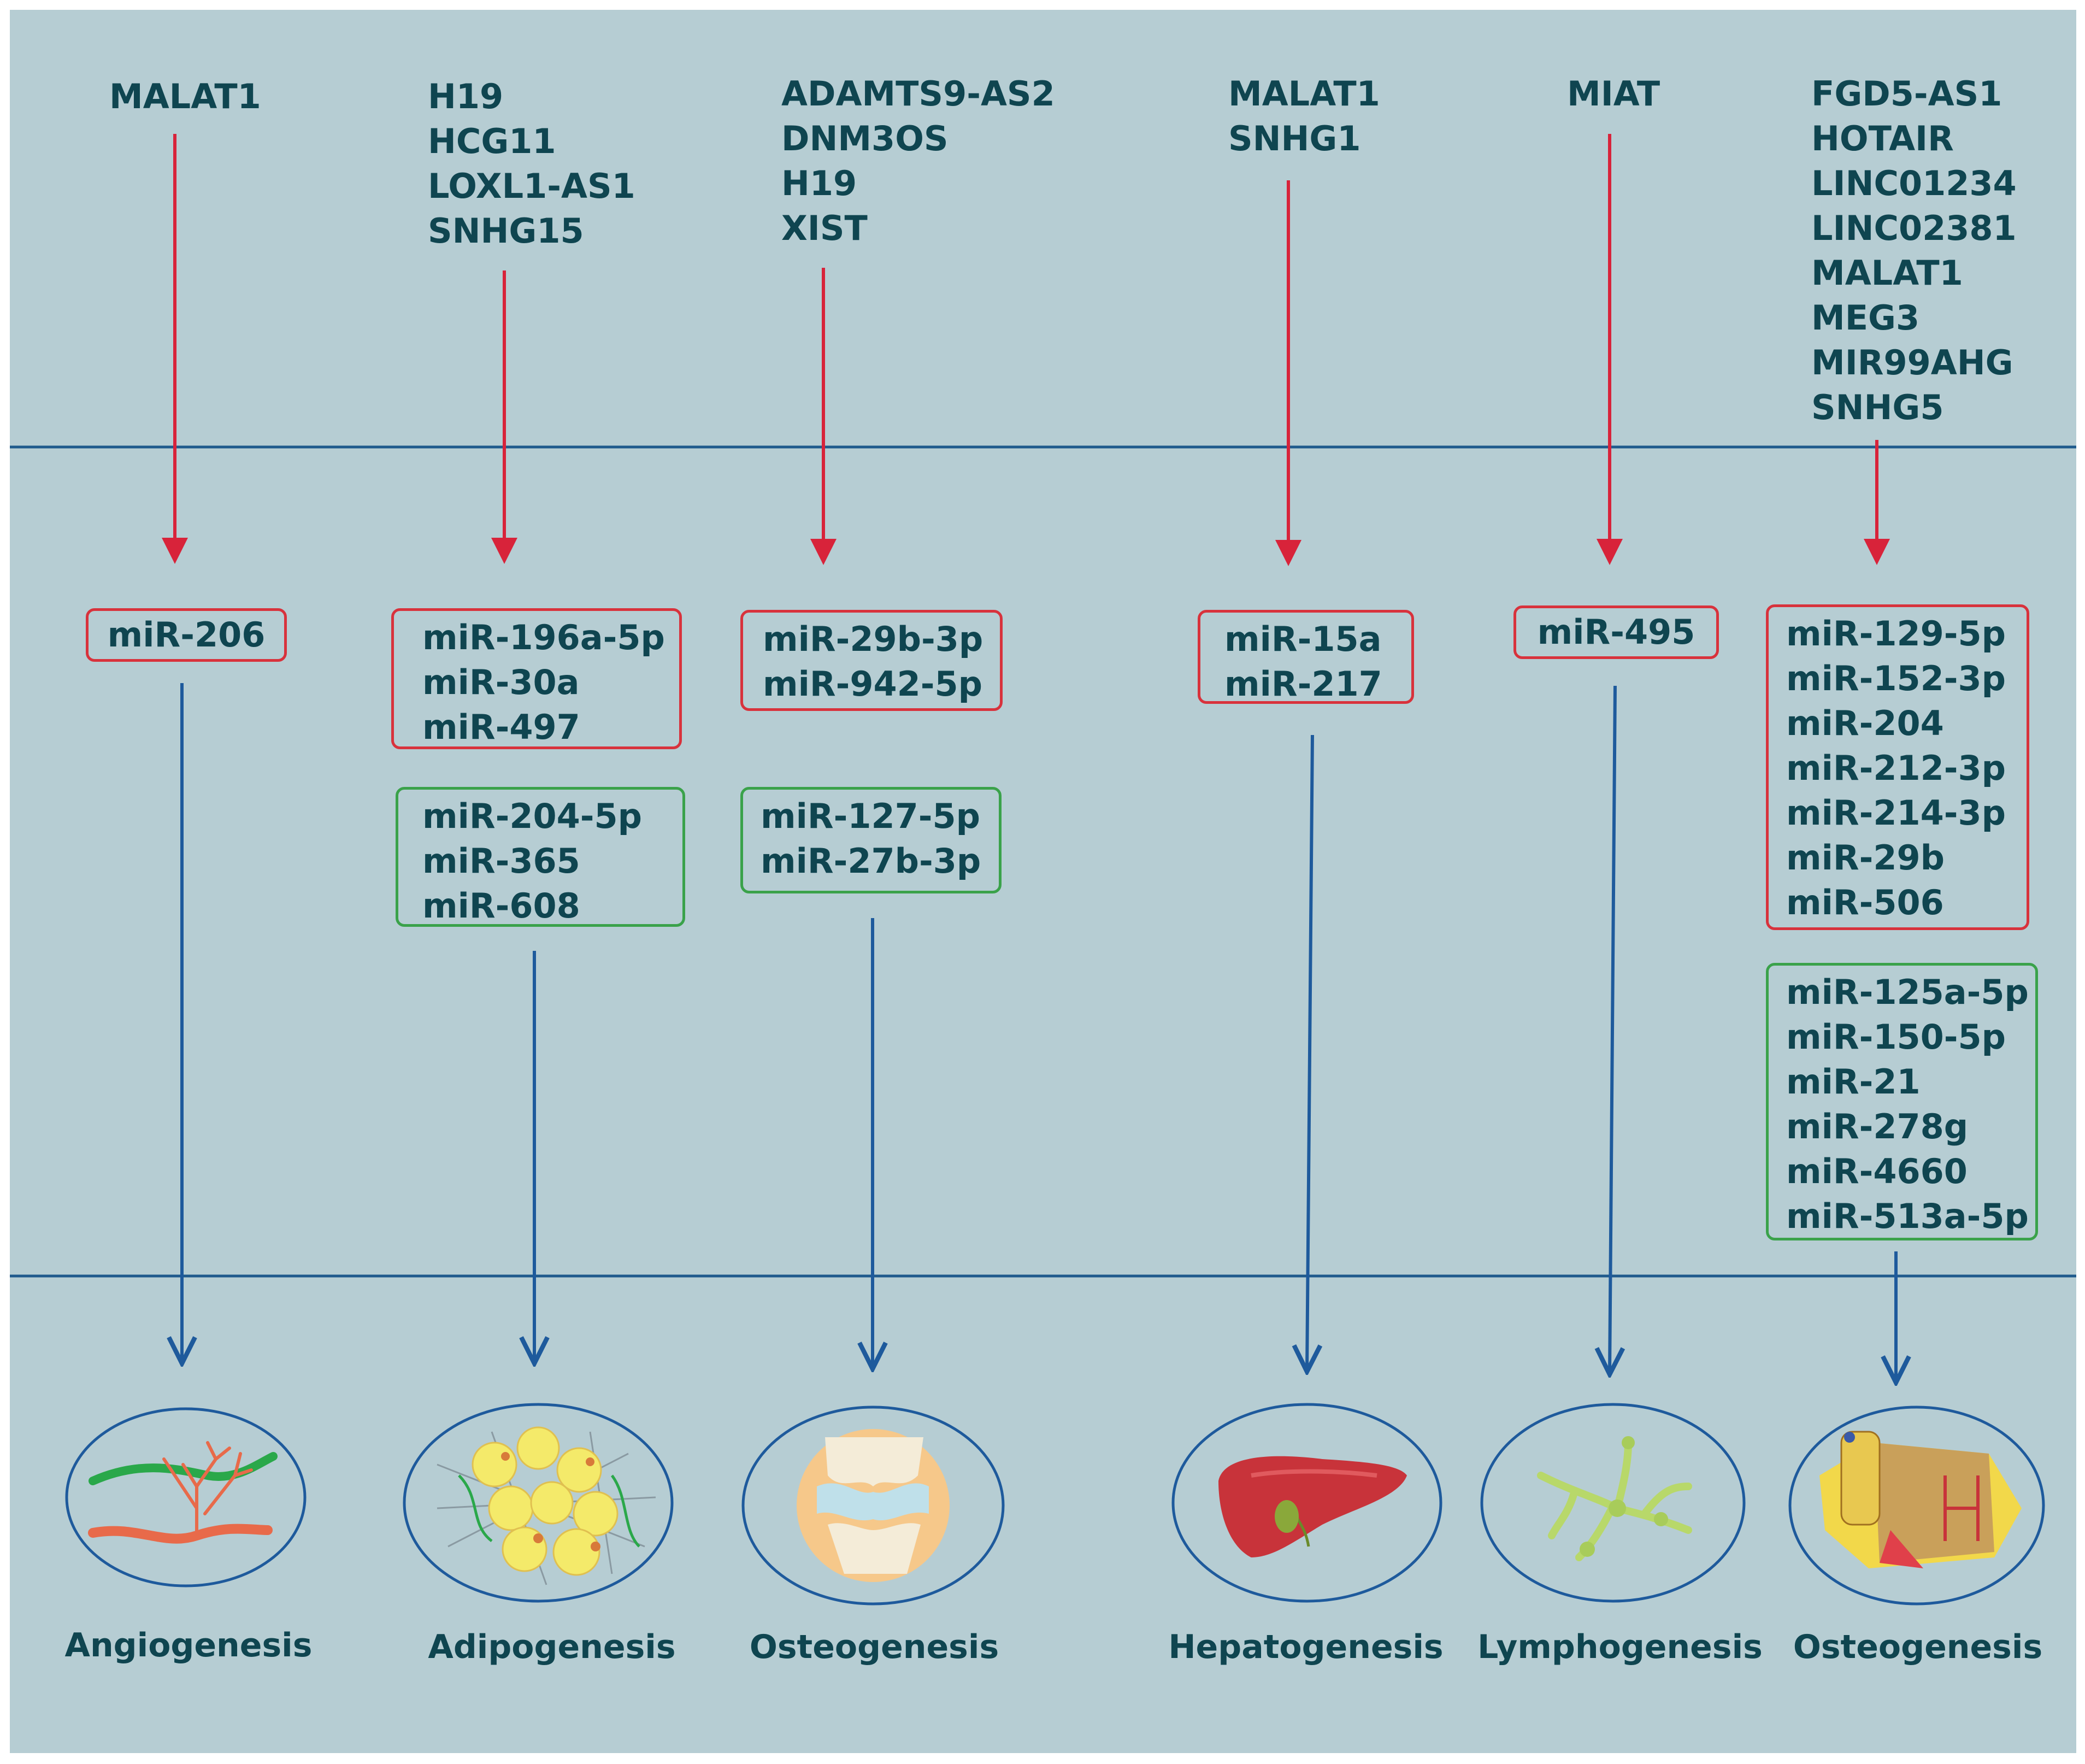  I want to click on mirna-label: miR-4660, so click(1877, 1171).